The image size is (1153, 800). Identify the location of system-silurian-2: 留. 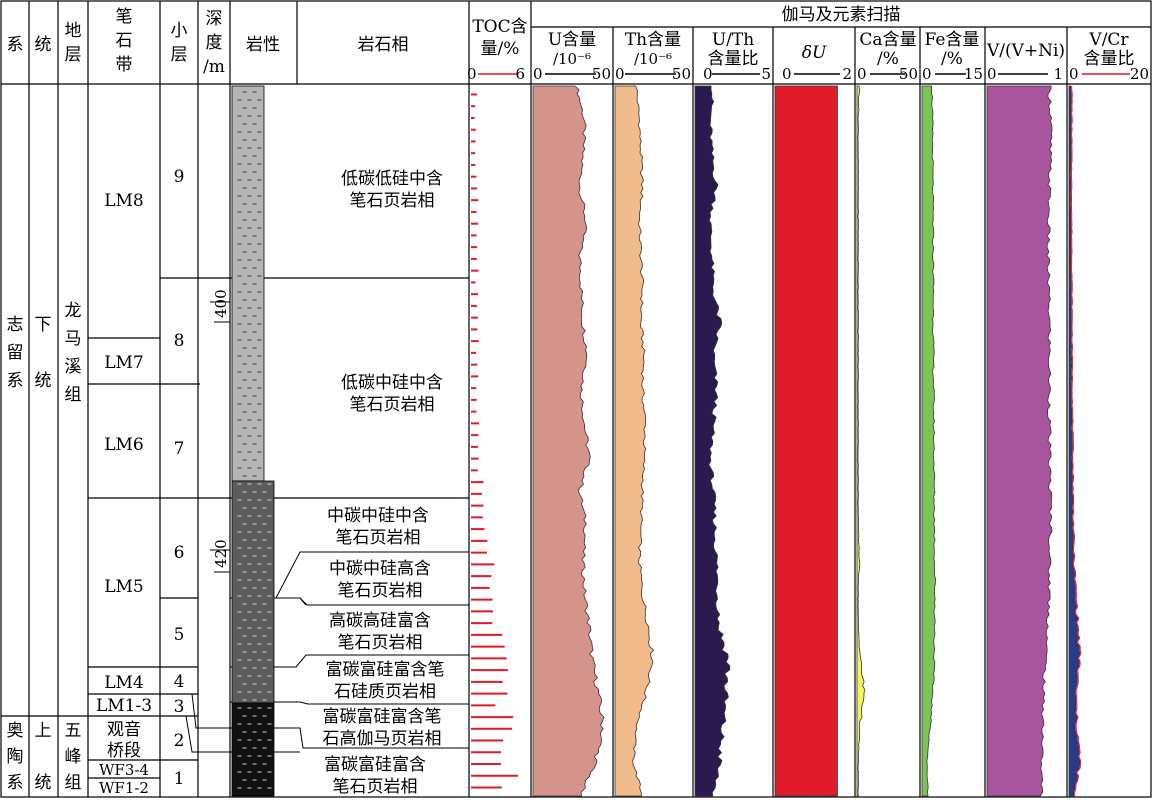
(15, 353).